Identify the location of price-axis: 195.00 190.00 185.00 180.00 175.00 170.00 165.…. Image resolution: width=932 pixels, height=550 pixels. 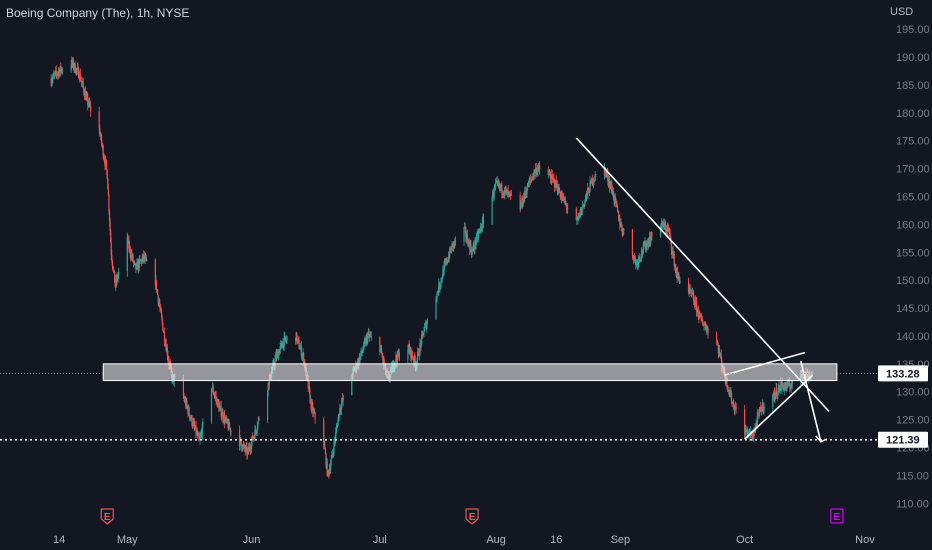
(904, 267).